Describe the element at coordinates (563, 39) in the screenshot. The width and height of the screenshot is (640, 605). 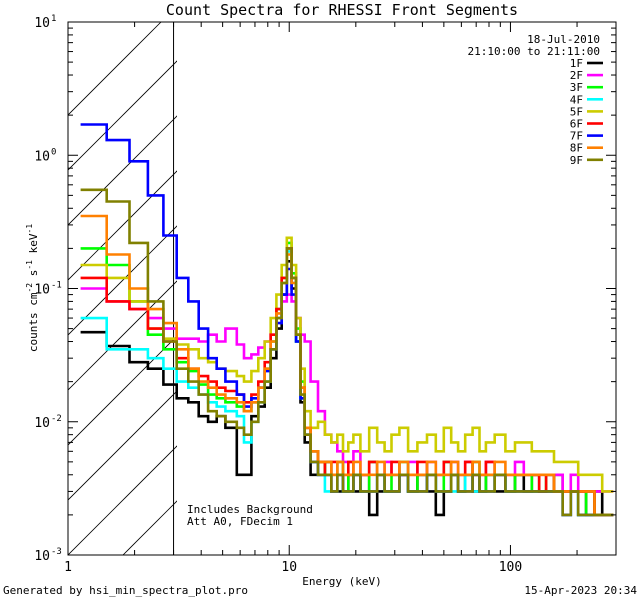
I see `legend-date: 18-Jul-2010` at that location.